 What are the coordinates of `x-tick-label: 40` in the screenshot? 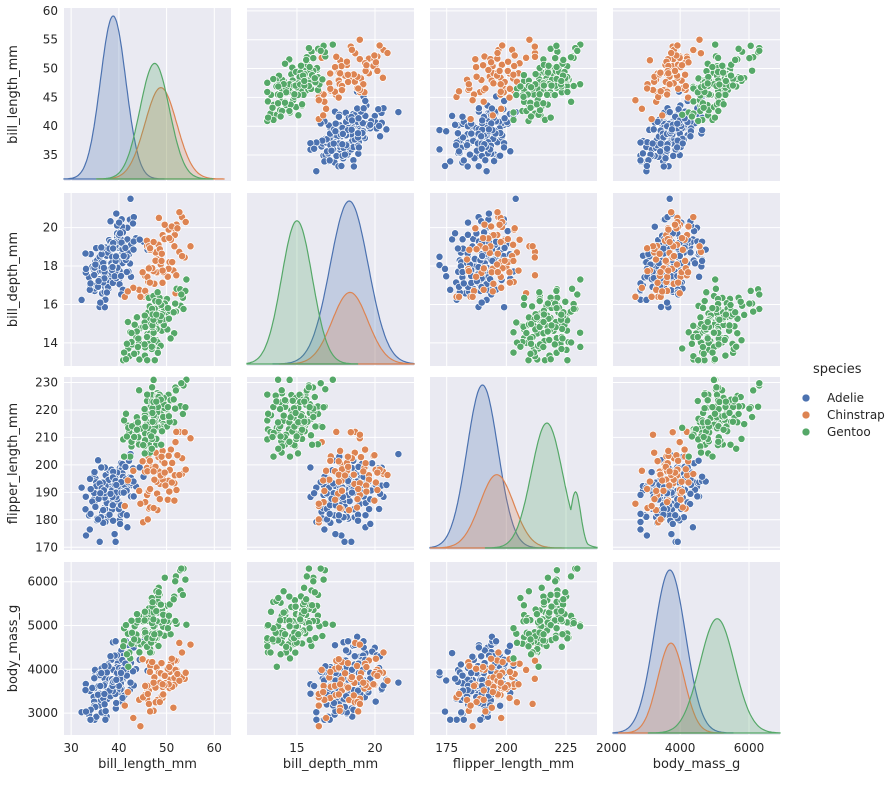 It's located at (118, 748).